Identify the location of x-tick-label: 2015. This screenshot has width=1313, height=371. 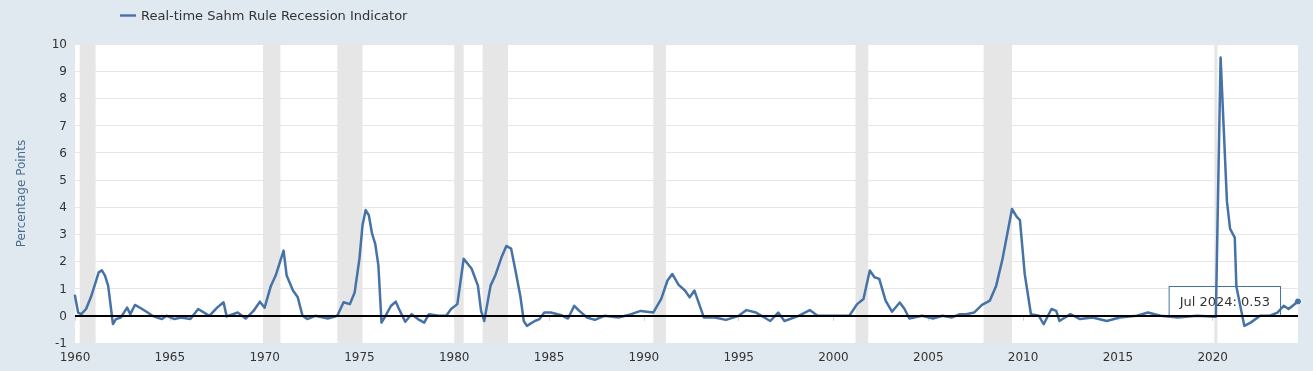
(1118, 357).